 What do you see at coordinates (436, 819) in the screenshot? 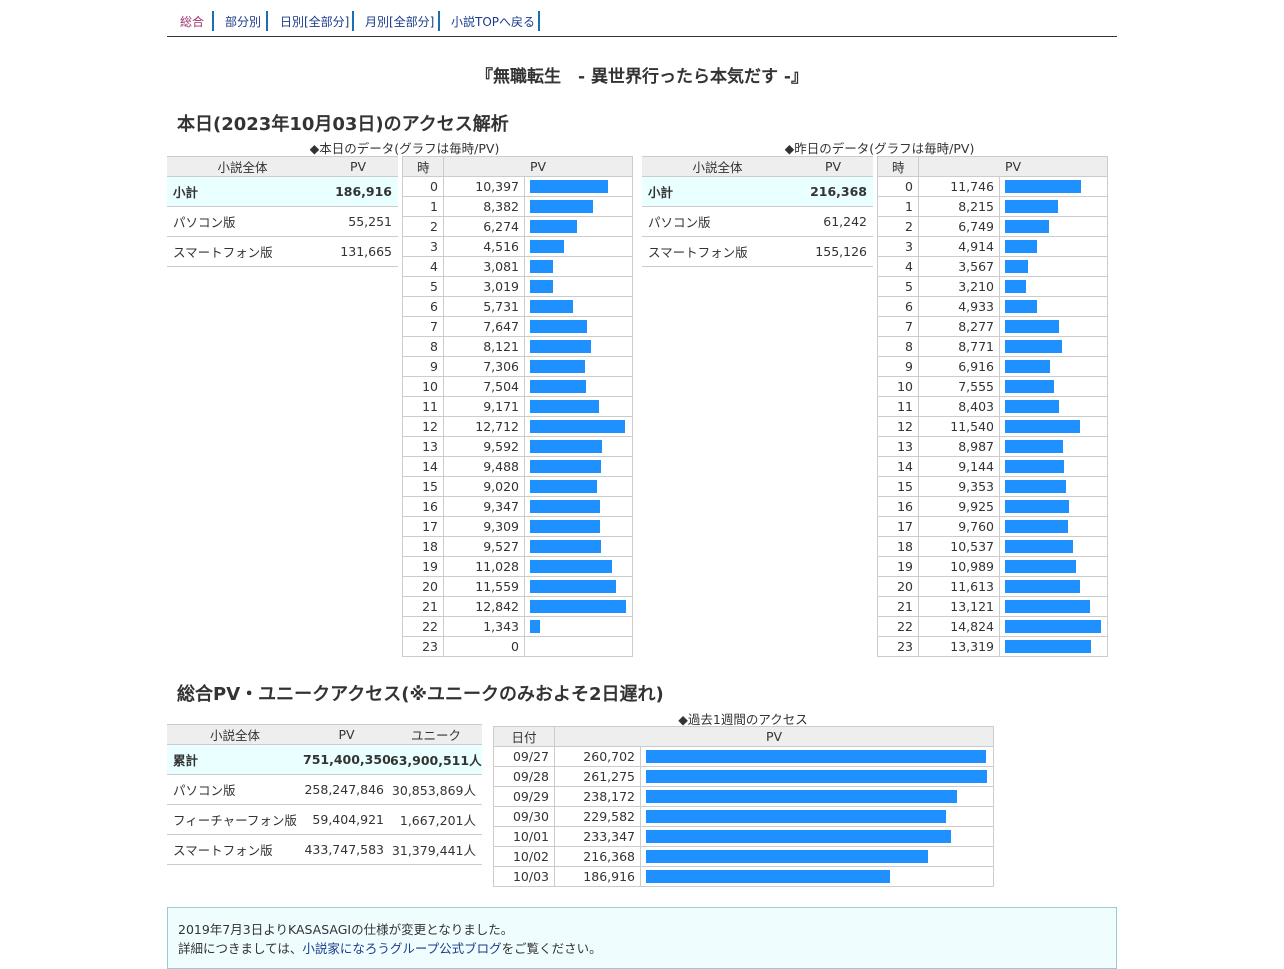
I see `row-unique: 1,667,201人` at bounding box center [436, 819].